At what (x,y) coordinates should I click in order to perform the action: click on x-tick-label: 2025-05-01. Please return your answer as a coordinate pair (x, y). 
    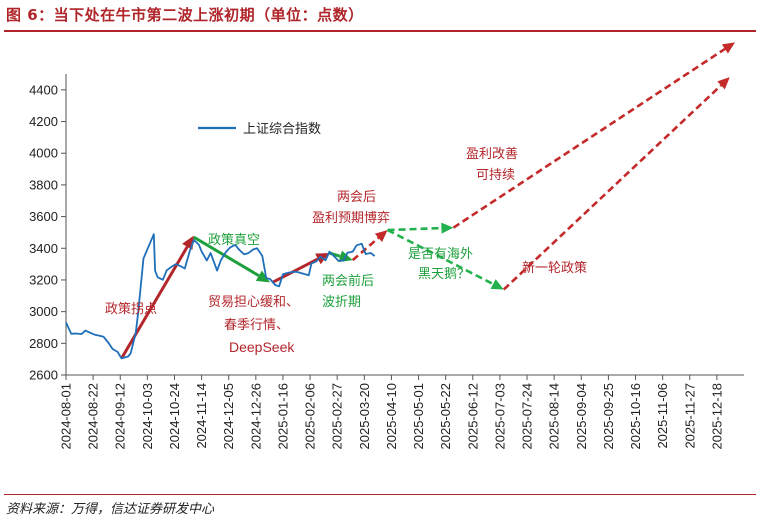
    Looking at the image, I should click on (418, 416).